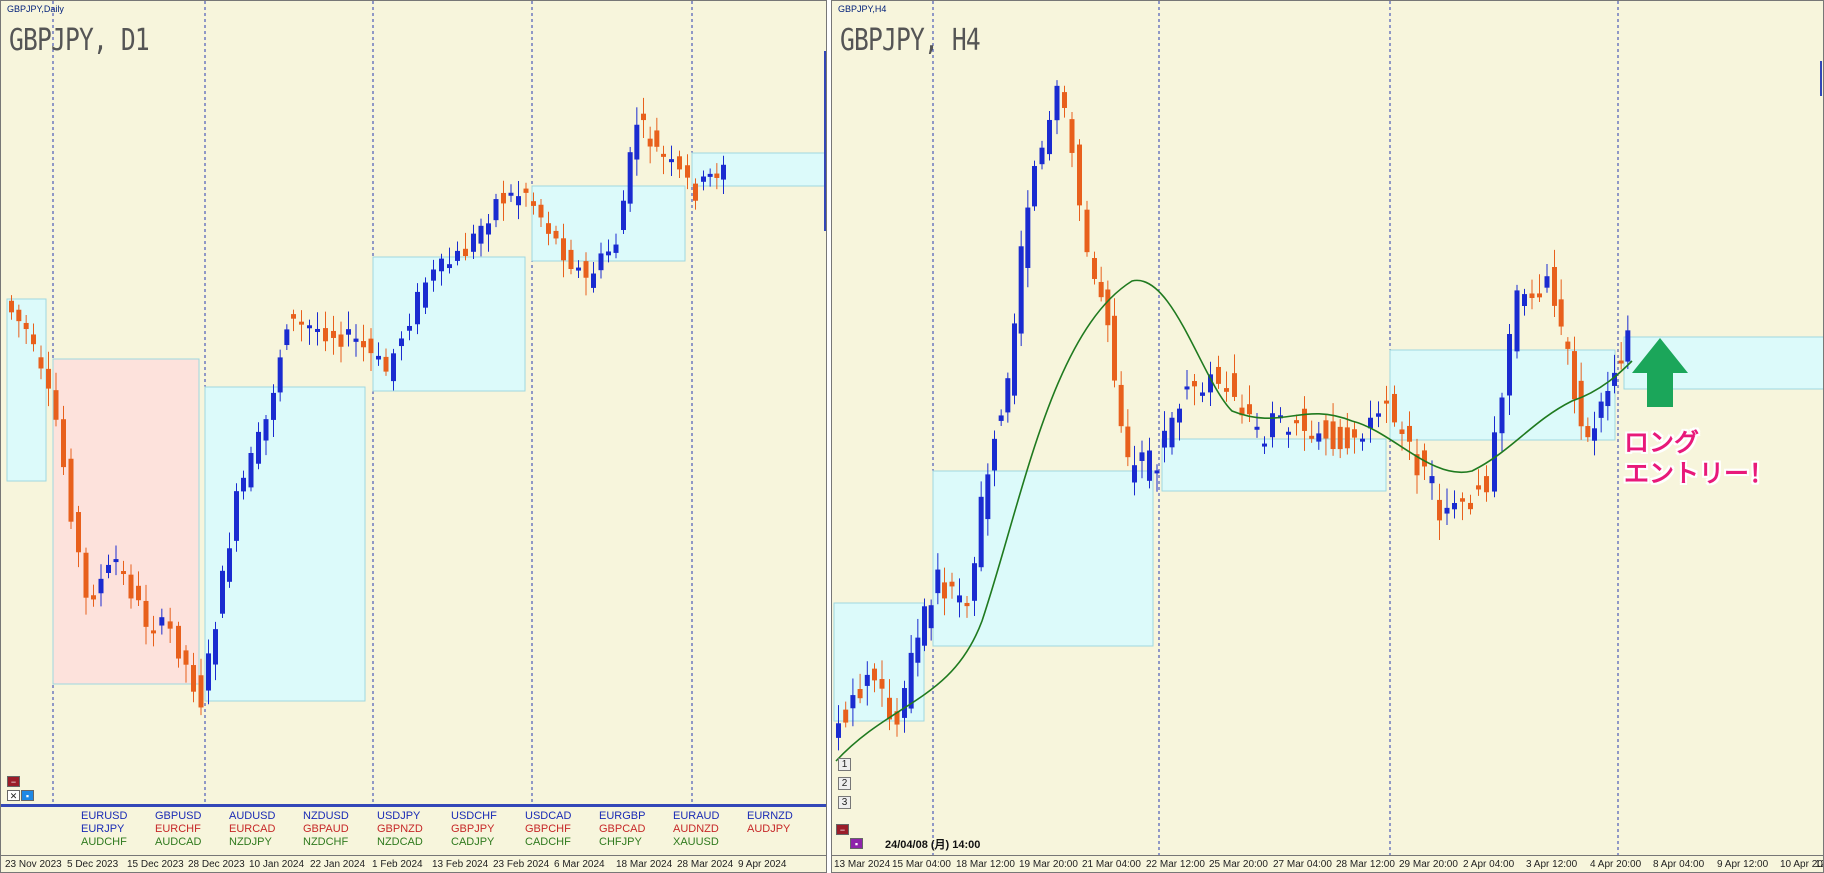 The height and width of the screenshot is (873, 1824). Describe the element at coordinates (985, 864) in the screenshot. I see `date-tick-label: 18 Mar 12:00` at that location.